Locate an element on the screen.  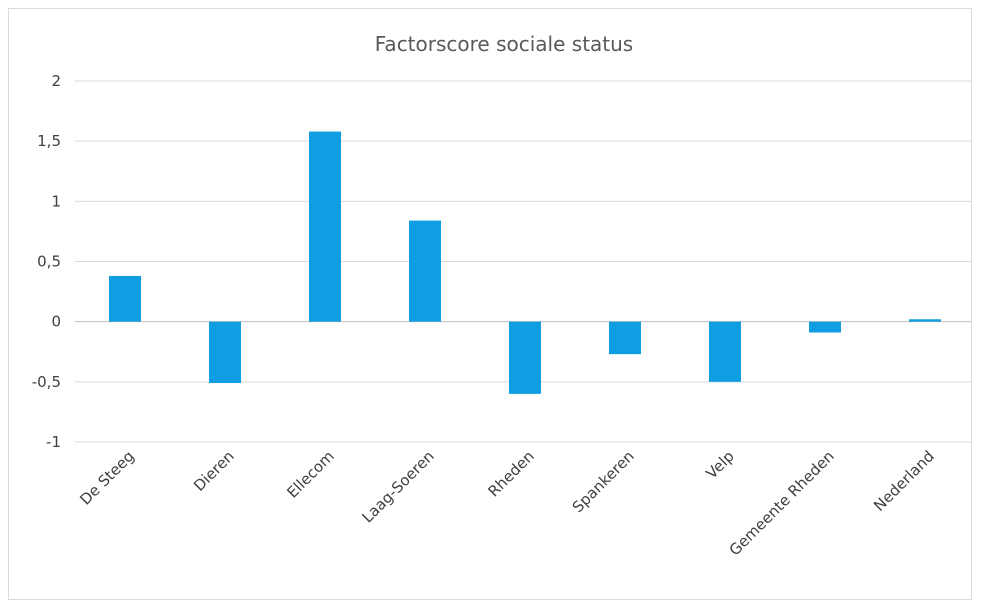
x-category-label: Ellecom is located at coordinates (310, 474).